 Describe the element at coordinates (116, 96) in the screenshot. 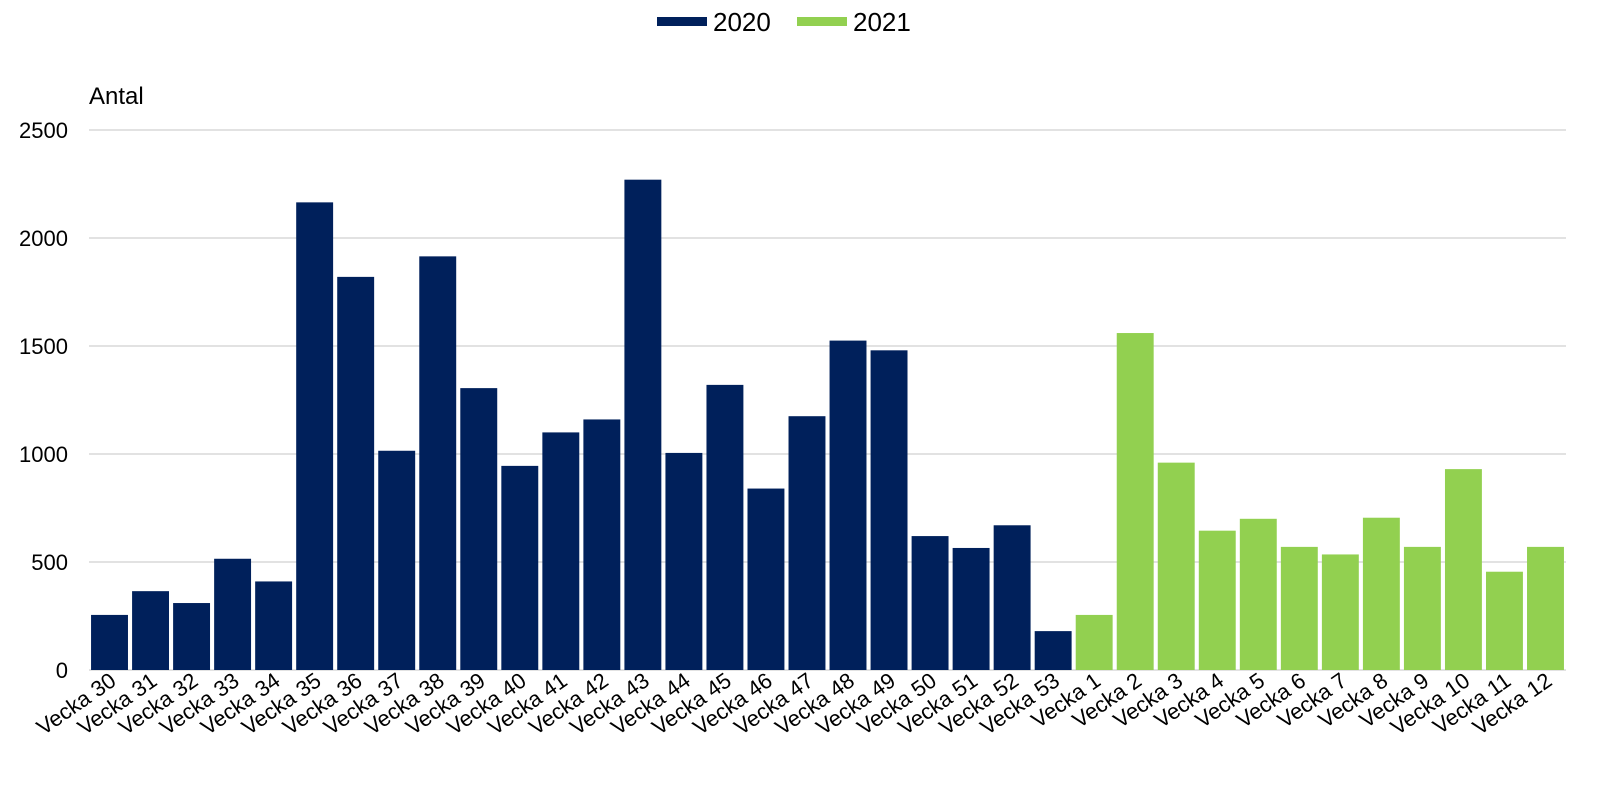

I see `y-axis-title: Antal` at that location.